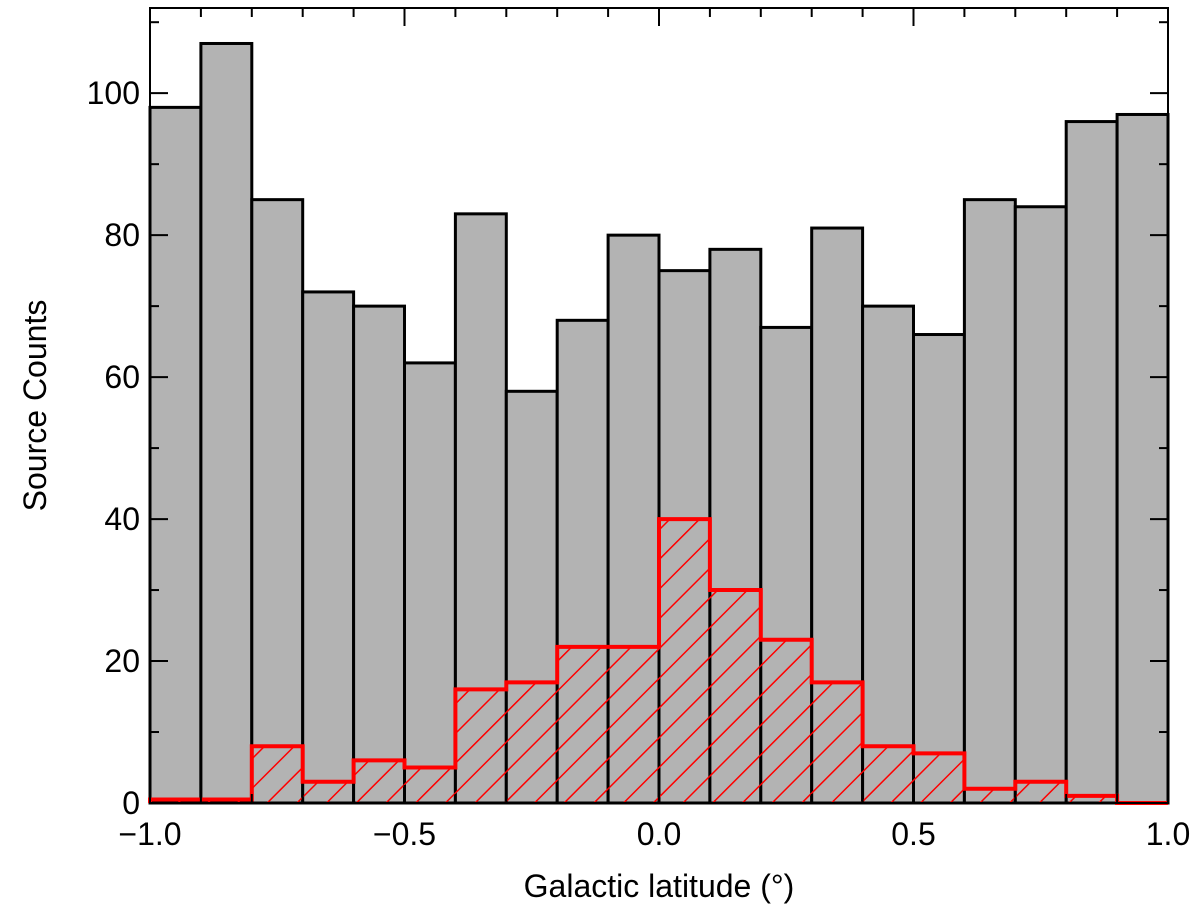 Image resolution: width=1200 pixels, height=922 pixels. Describe the element at coordinates (913, 834) in the screenshot. I see `x-tick-label: 0.5` at that location.